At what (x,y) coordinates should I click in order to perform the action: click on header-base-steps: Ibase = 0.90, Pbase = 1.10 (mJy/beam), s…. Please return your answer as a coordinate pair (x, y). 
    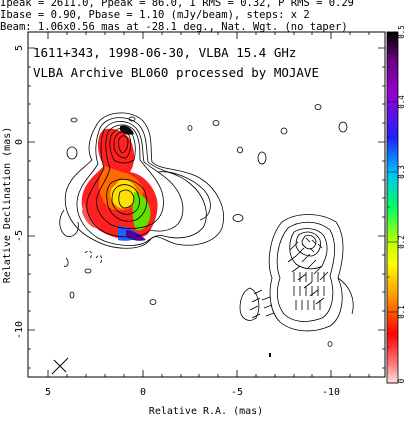
    Looking at the image, I should click on (155, 15).